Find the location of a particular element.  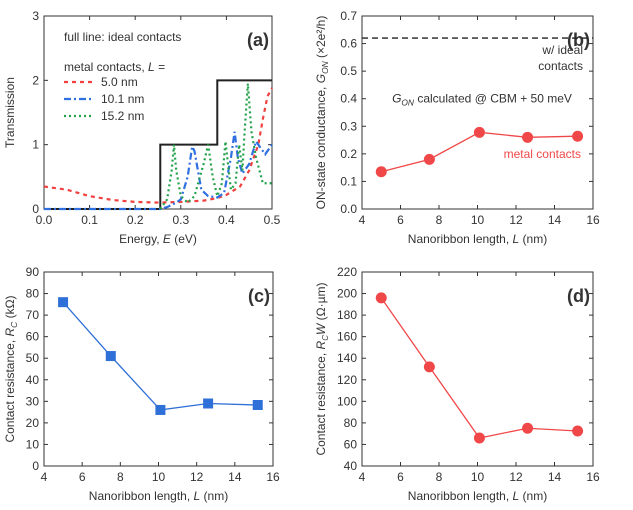

y-tick-label: 50 is located at coordinates (33, 358).